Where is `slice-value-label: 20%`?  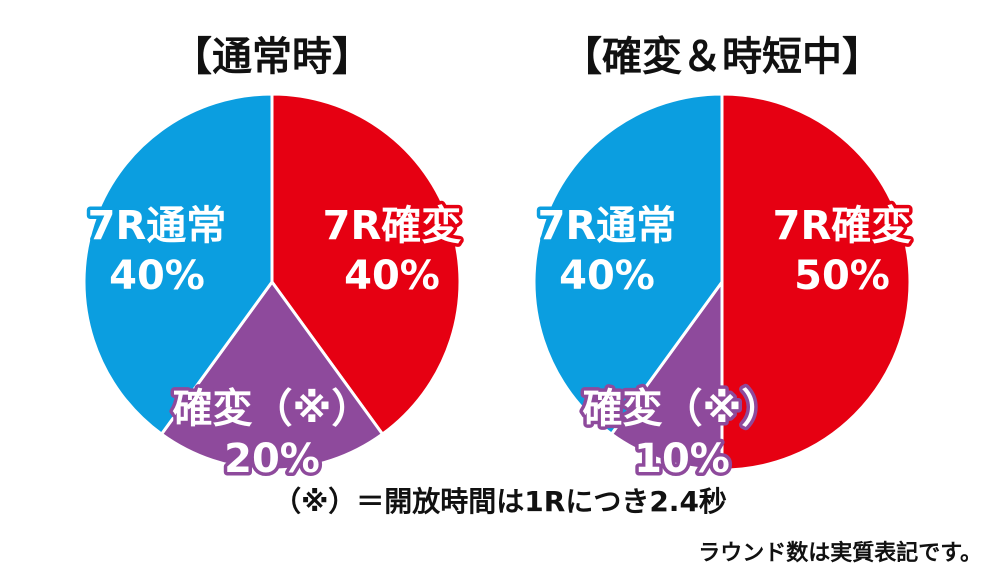
slice-value-label: 20% is located at coordinates (272, 459).